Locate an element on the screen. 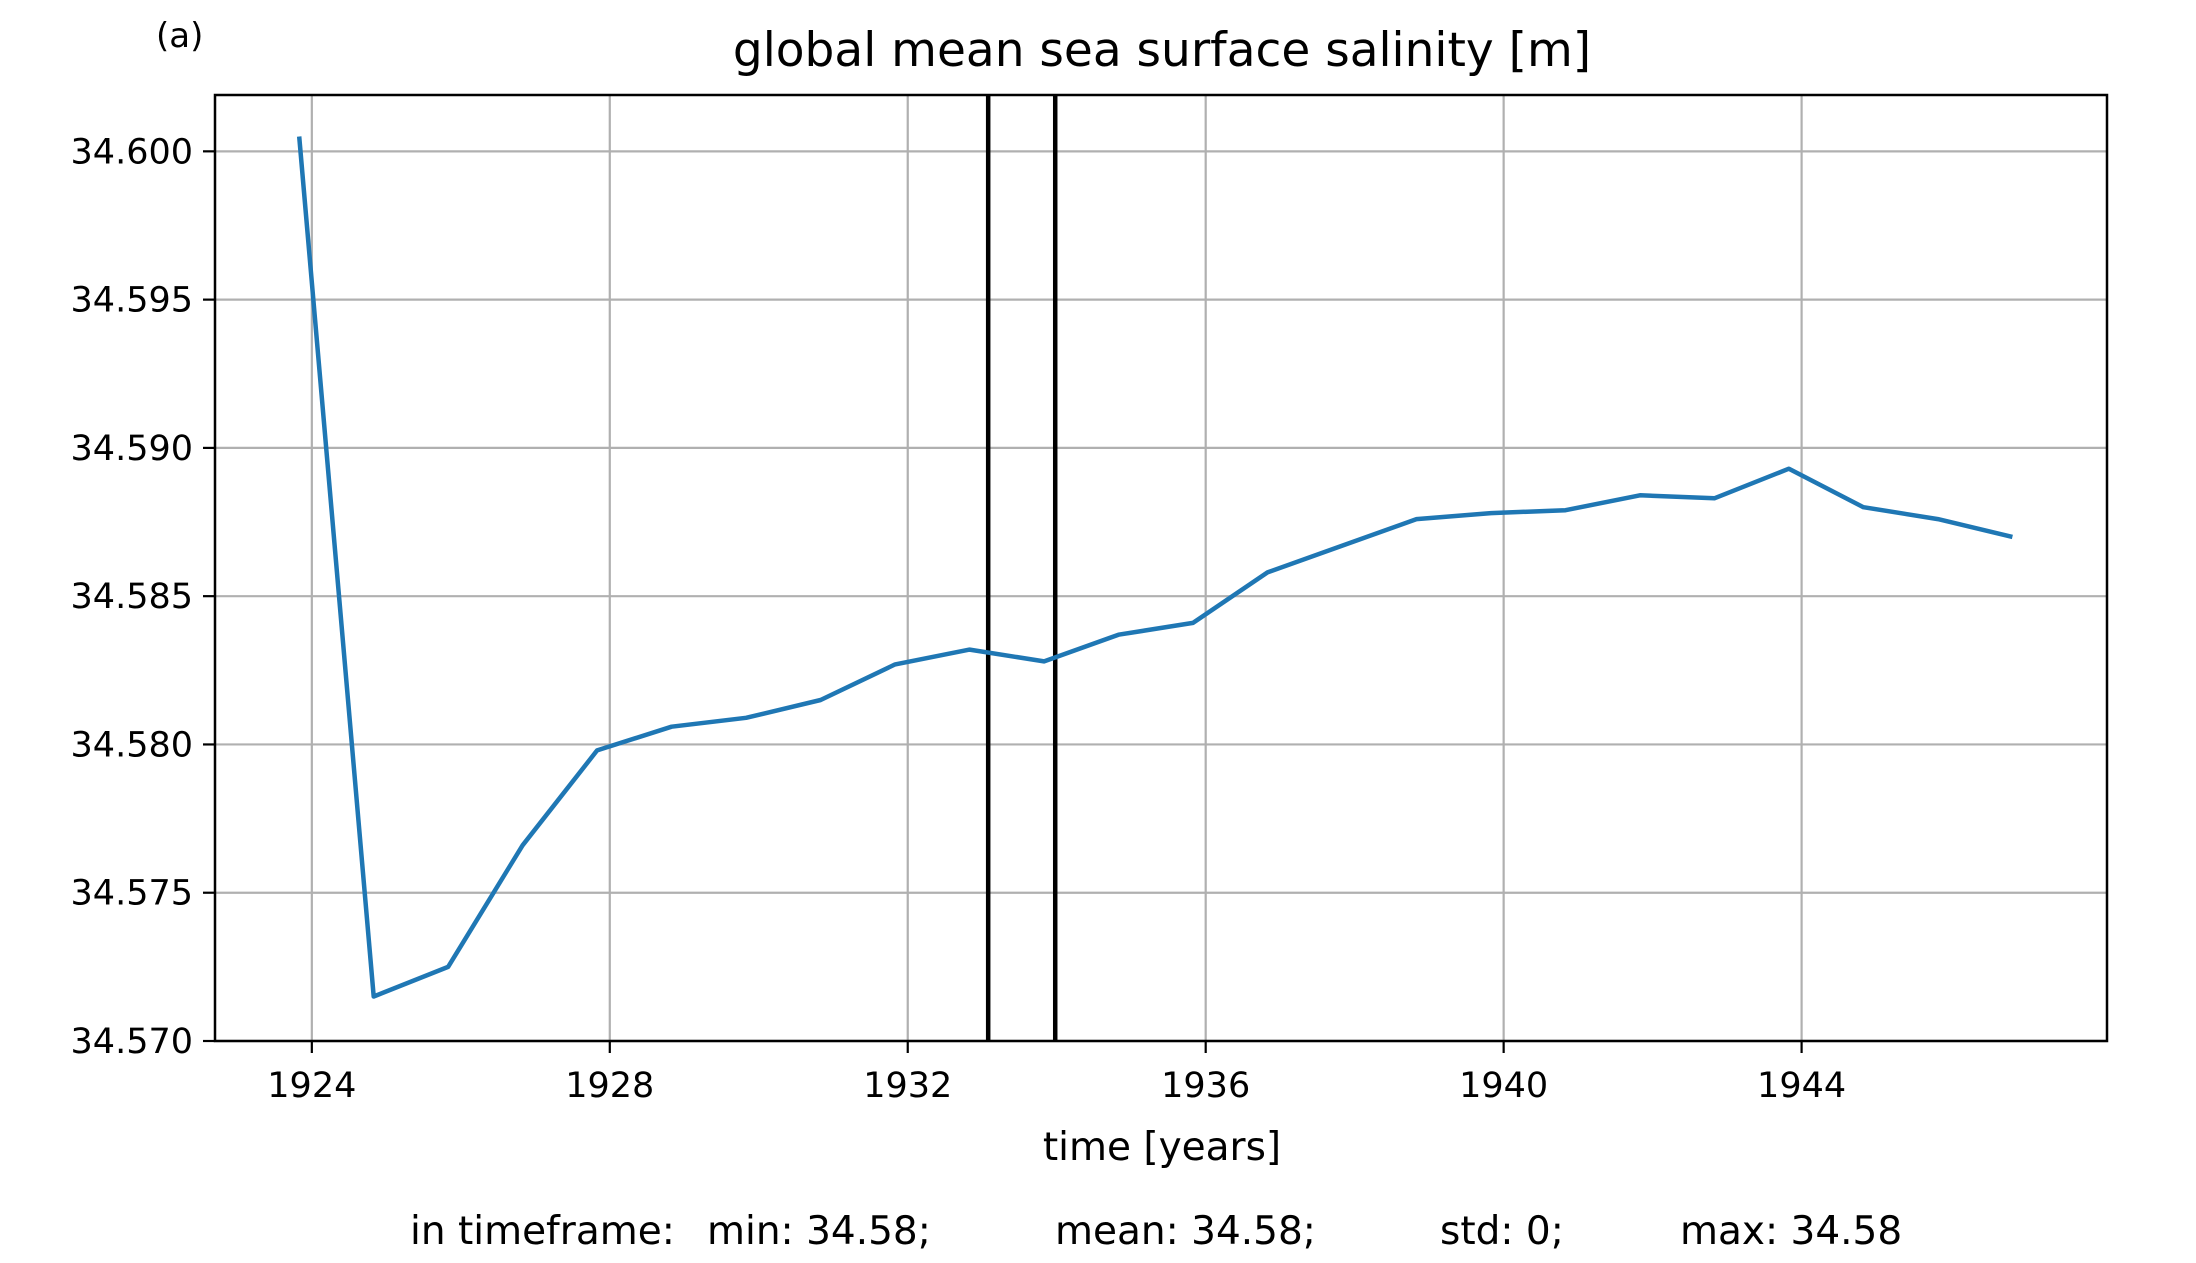 Image resolution: width=2196 pixels, height=1263 pixels. stats-mean: mean: 34.58; is located at coordinates (1185, 1231).